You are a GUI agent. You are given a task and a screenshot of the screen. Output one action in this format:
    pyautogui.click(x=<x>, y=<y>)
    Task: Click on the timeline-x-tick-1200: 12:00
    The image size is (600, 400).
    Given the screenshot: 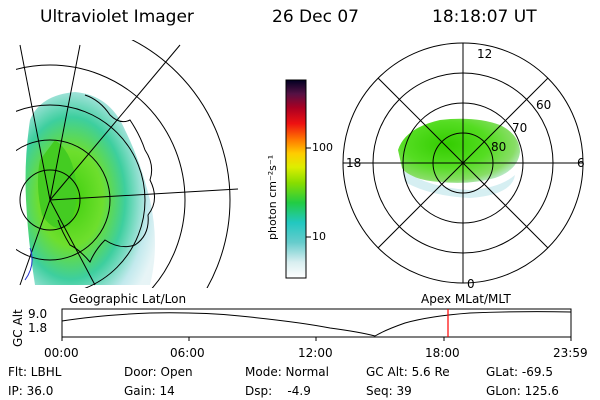 What is the action you would take?
    pyautogui.click(x=315, y=353)
    